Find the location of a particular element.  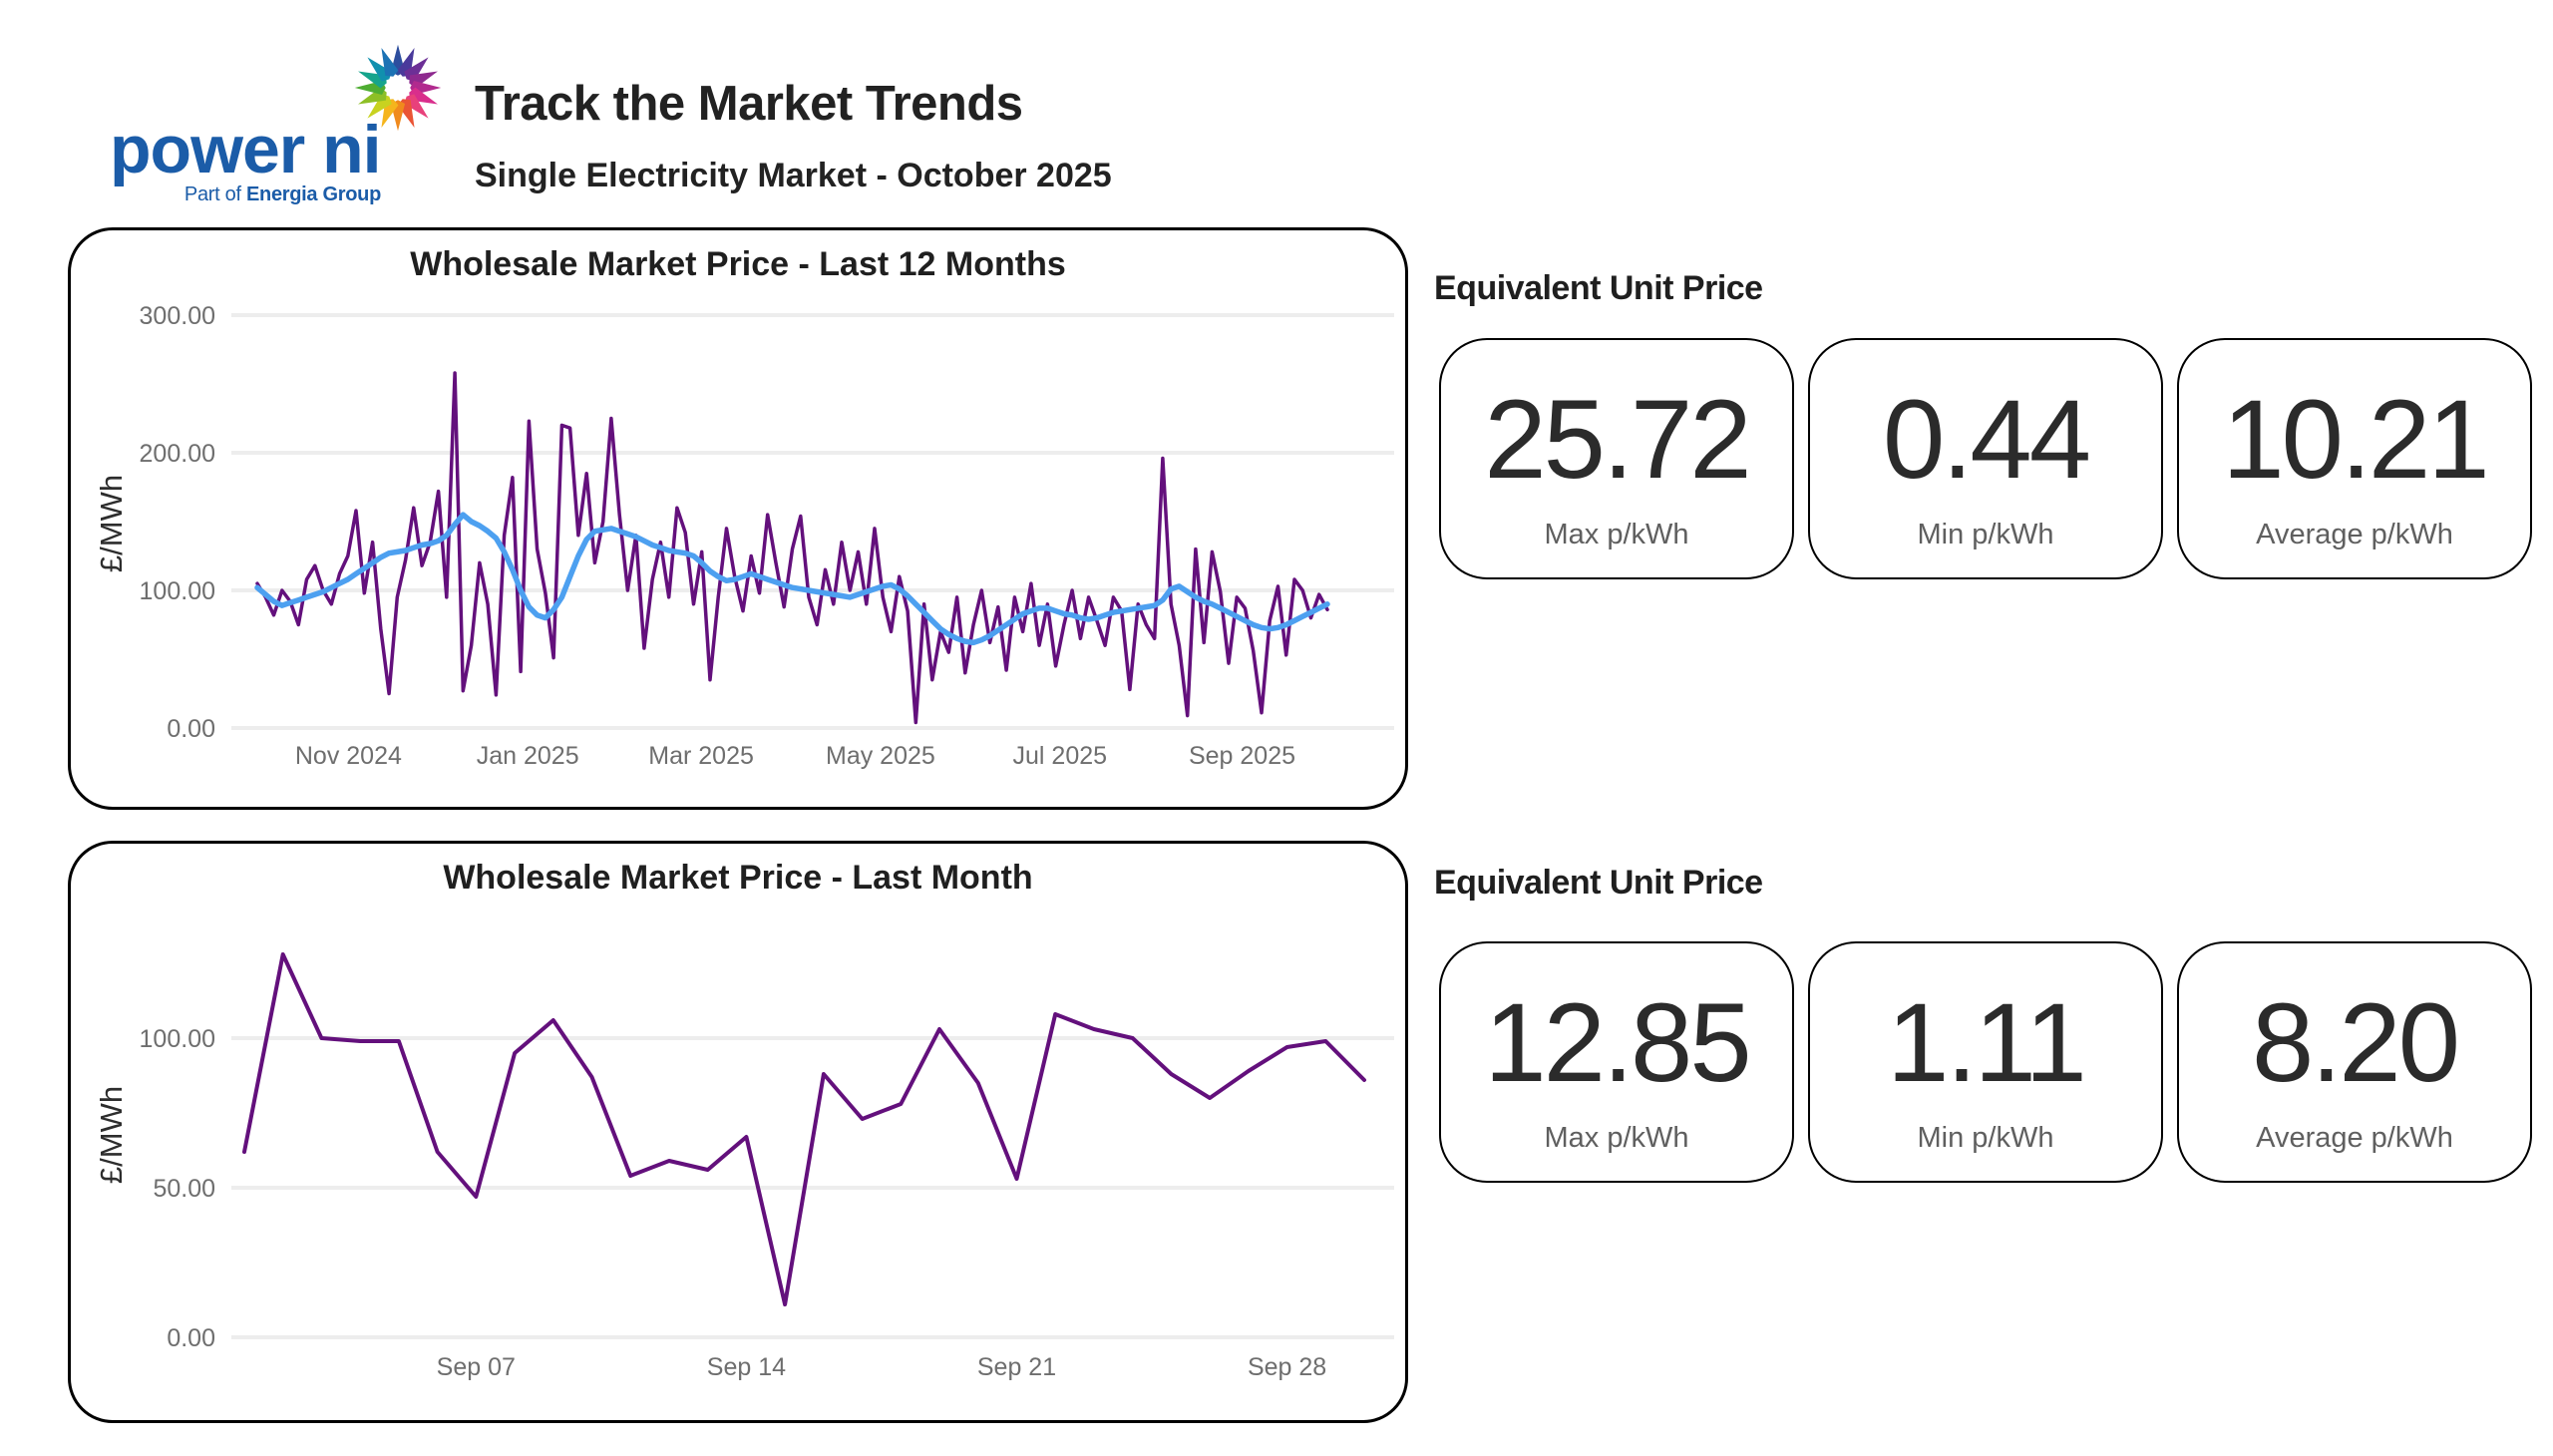

y-axis-tick-label: 300.00 is located at coordinates (178, 316).